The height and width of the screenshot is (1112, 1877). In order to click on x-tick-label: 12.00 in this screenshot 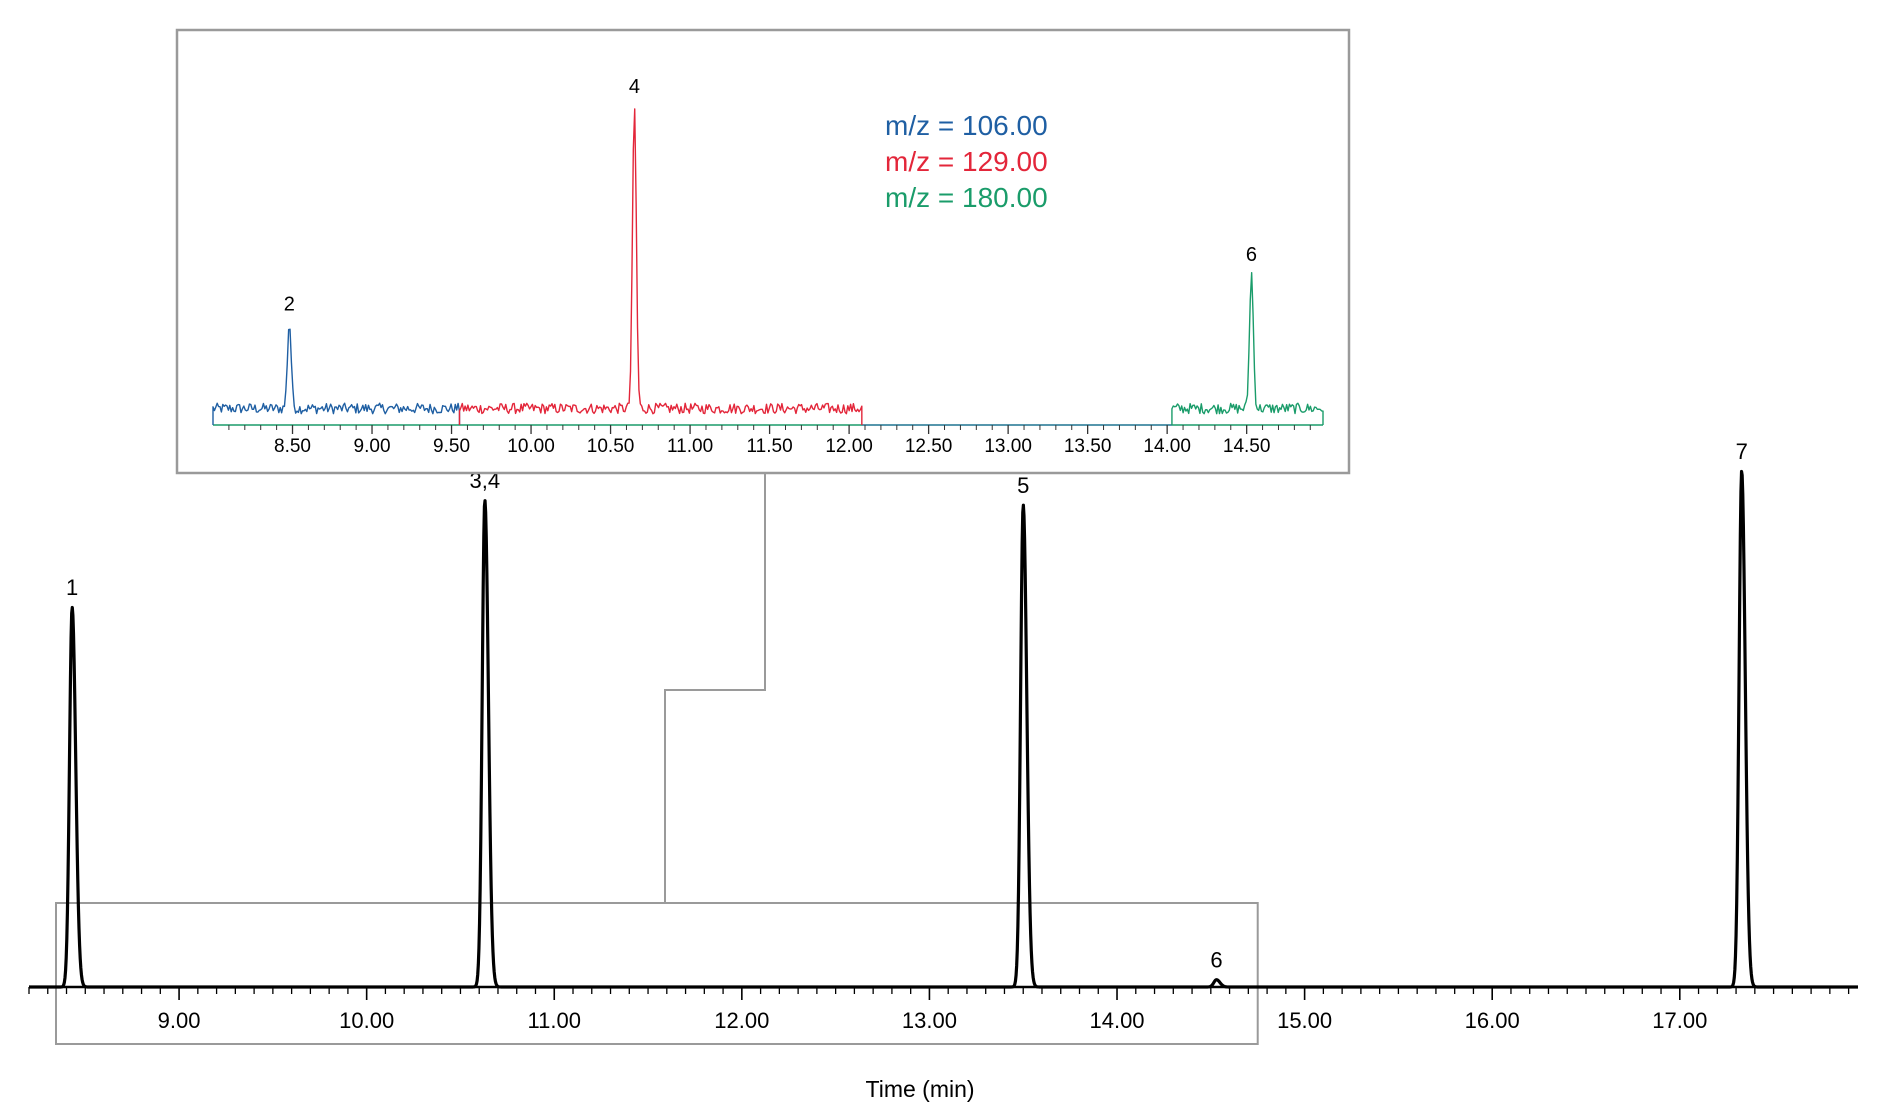, I will do `click(741, 1020)`.